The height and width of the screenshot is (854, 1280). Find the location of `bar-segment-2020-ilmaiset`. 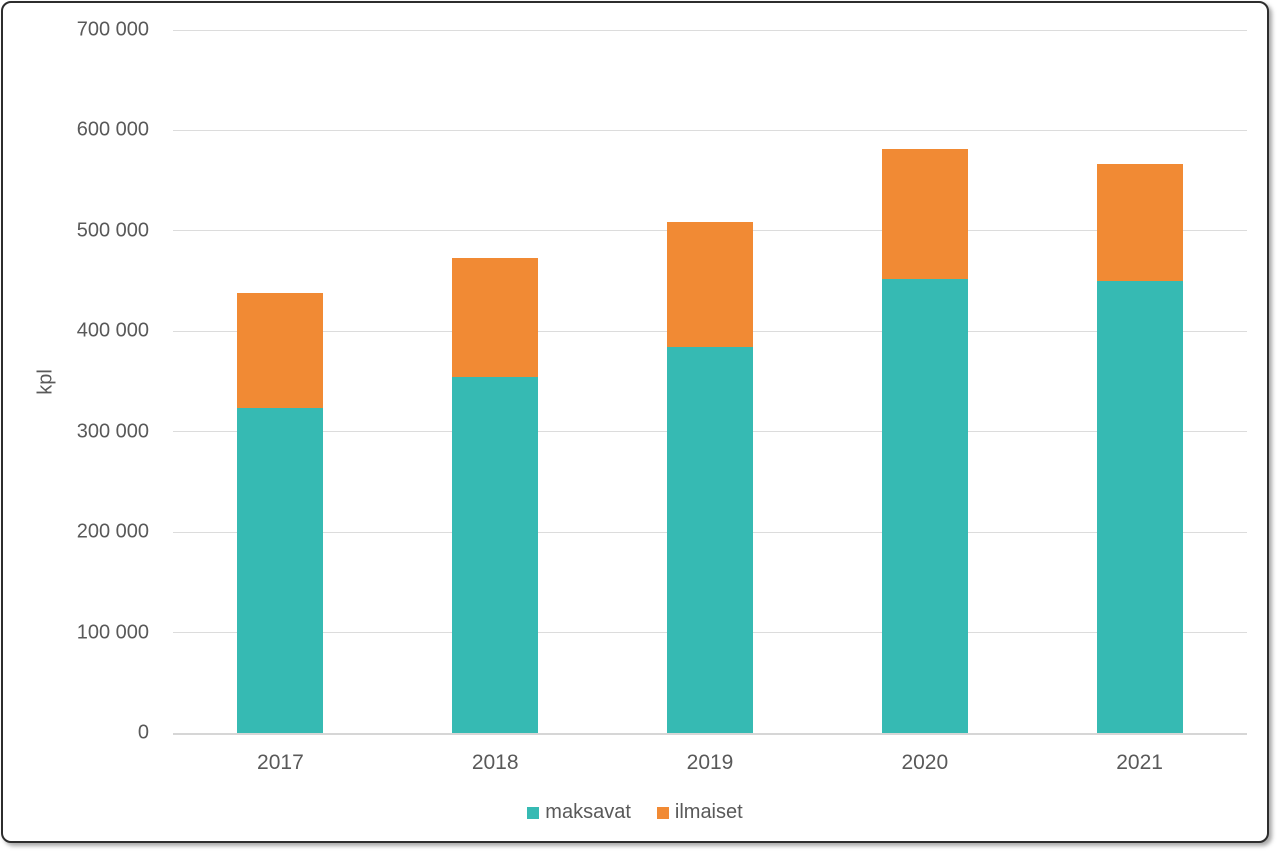

bar-segment-2020-ilmaiset is located at coordinates (924, 214).